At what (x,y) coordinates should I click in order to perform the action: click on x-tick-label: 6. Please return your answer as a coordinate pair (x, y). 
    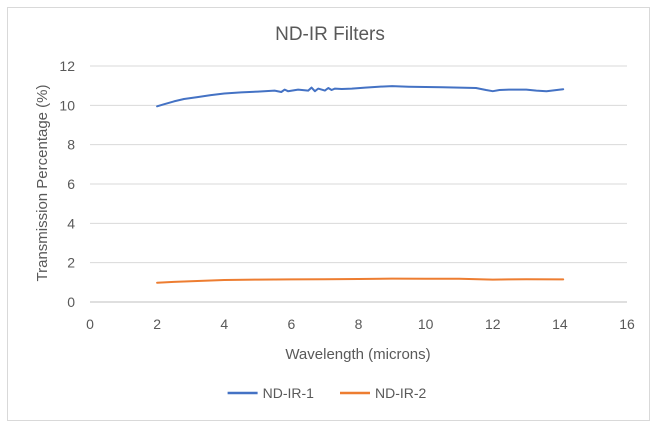
    Looking at the image, I should click on (291, 324).